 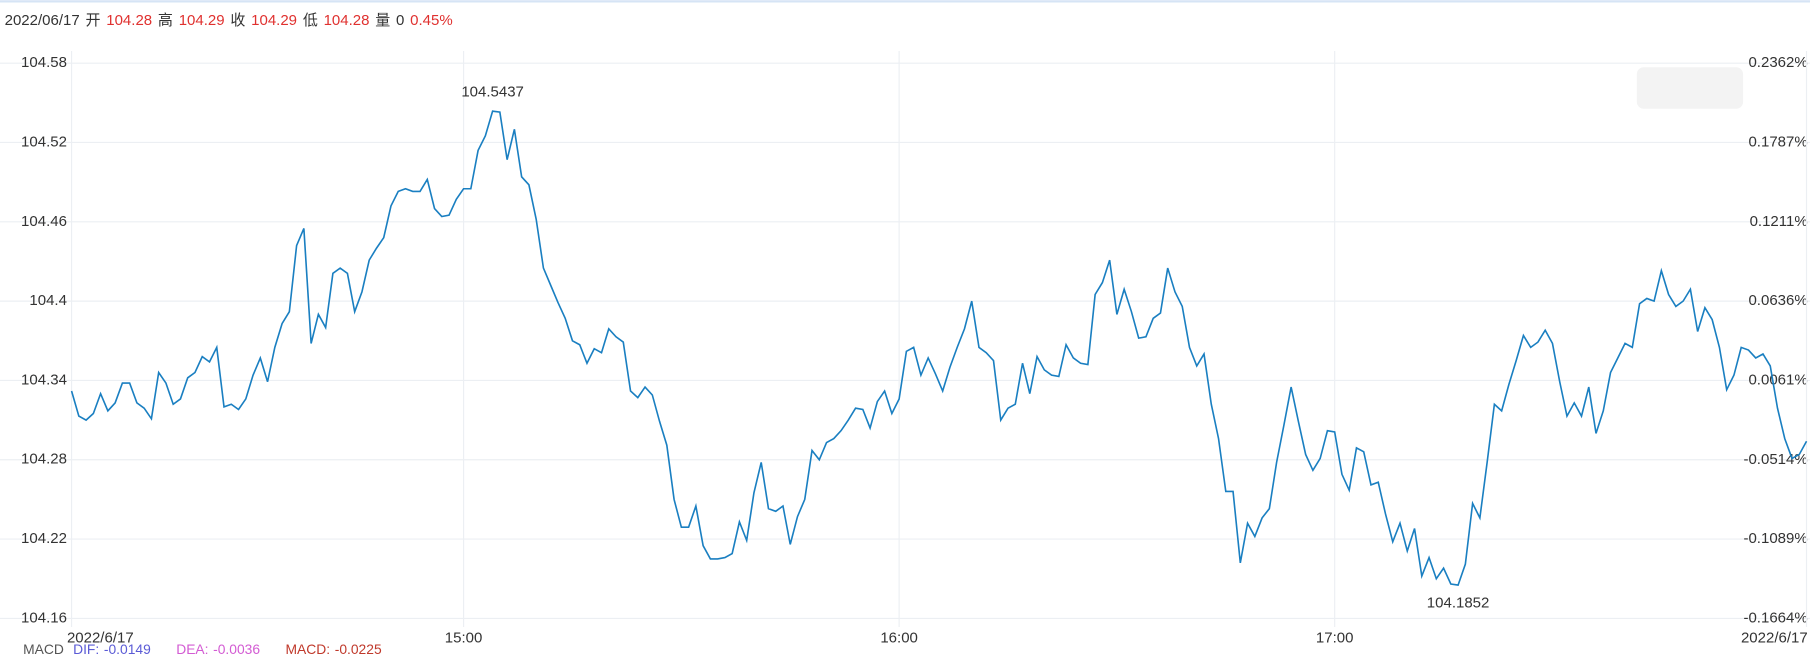 What do you see at coordinates (192, 648) in the screenshot?
I see `macd-field-name: DEA:` at bounding box center [192, 648].